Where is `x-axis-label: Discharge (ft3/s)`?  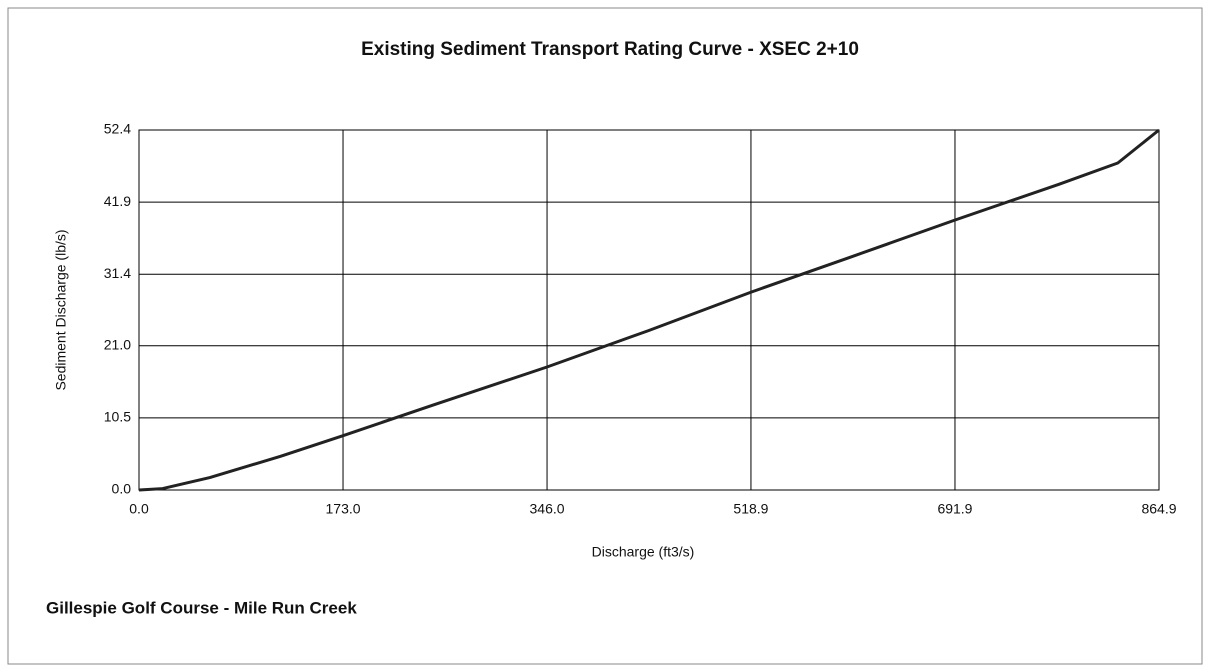 x-axis-label: Discharge (ft3/s) is located at coordinates (643, 552).